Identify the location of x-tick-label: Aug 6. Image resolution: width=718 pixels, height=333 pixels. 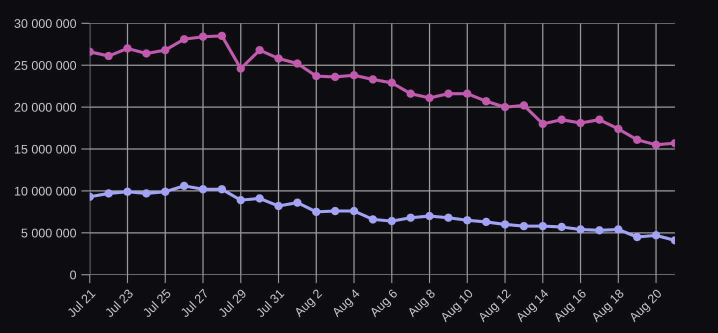
(384, 304).